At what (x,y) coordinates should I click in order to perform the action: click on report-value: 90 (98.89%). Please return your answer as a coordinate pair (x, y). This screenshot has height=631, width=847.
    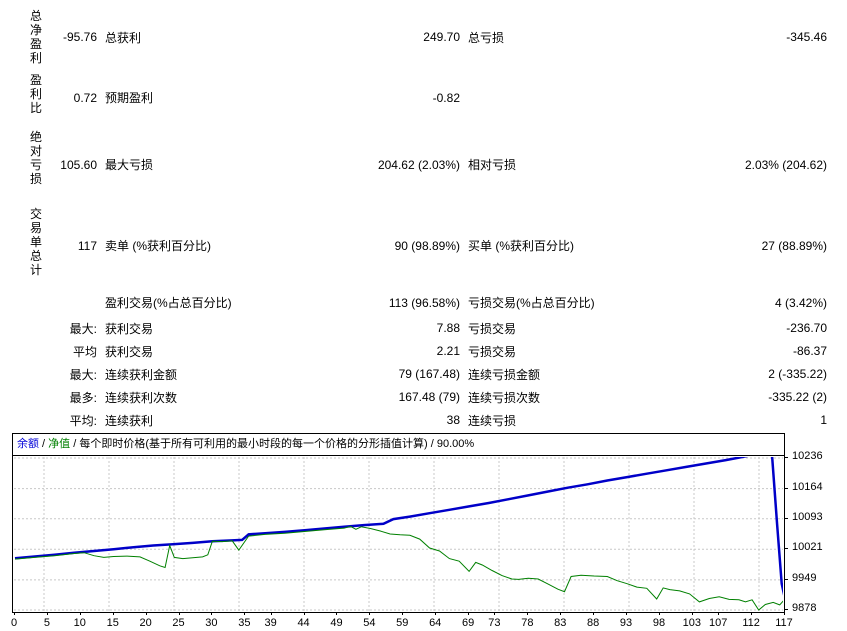
    Looking at the image, I should click on (427, 245).